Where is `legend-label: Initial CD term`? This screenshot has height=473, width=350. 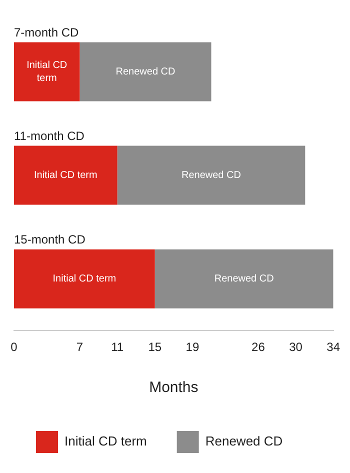 legend-label: Initial CD term is located at coordinates (105, 441).